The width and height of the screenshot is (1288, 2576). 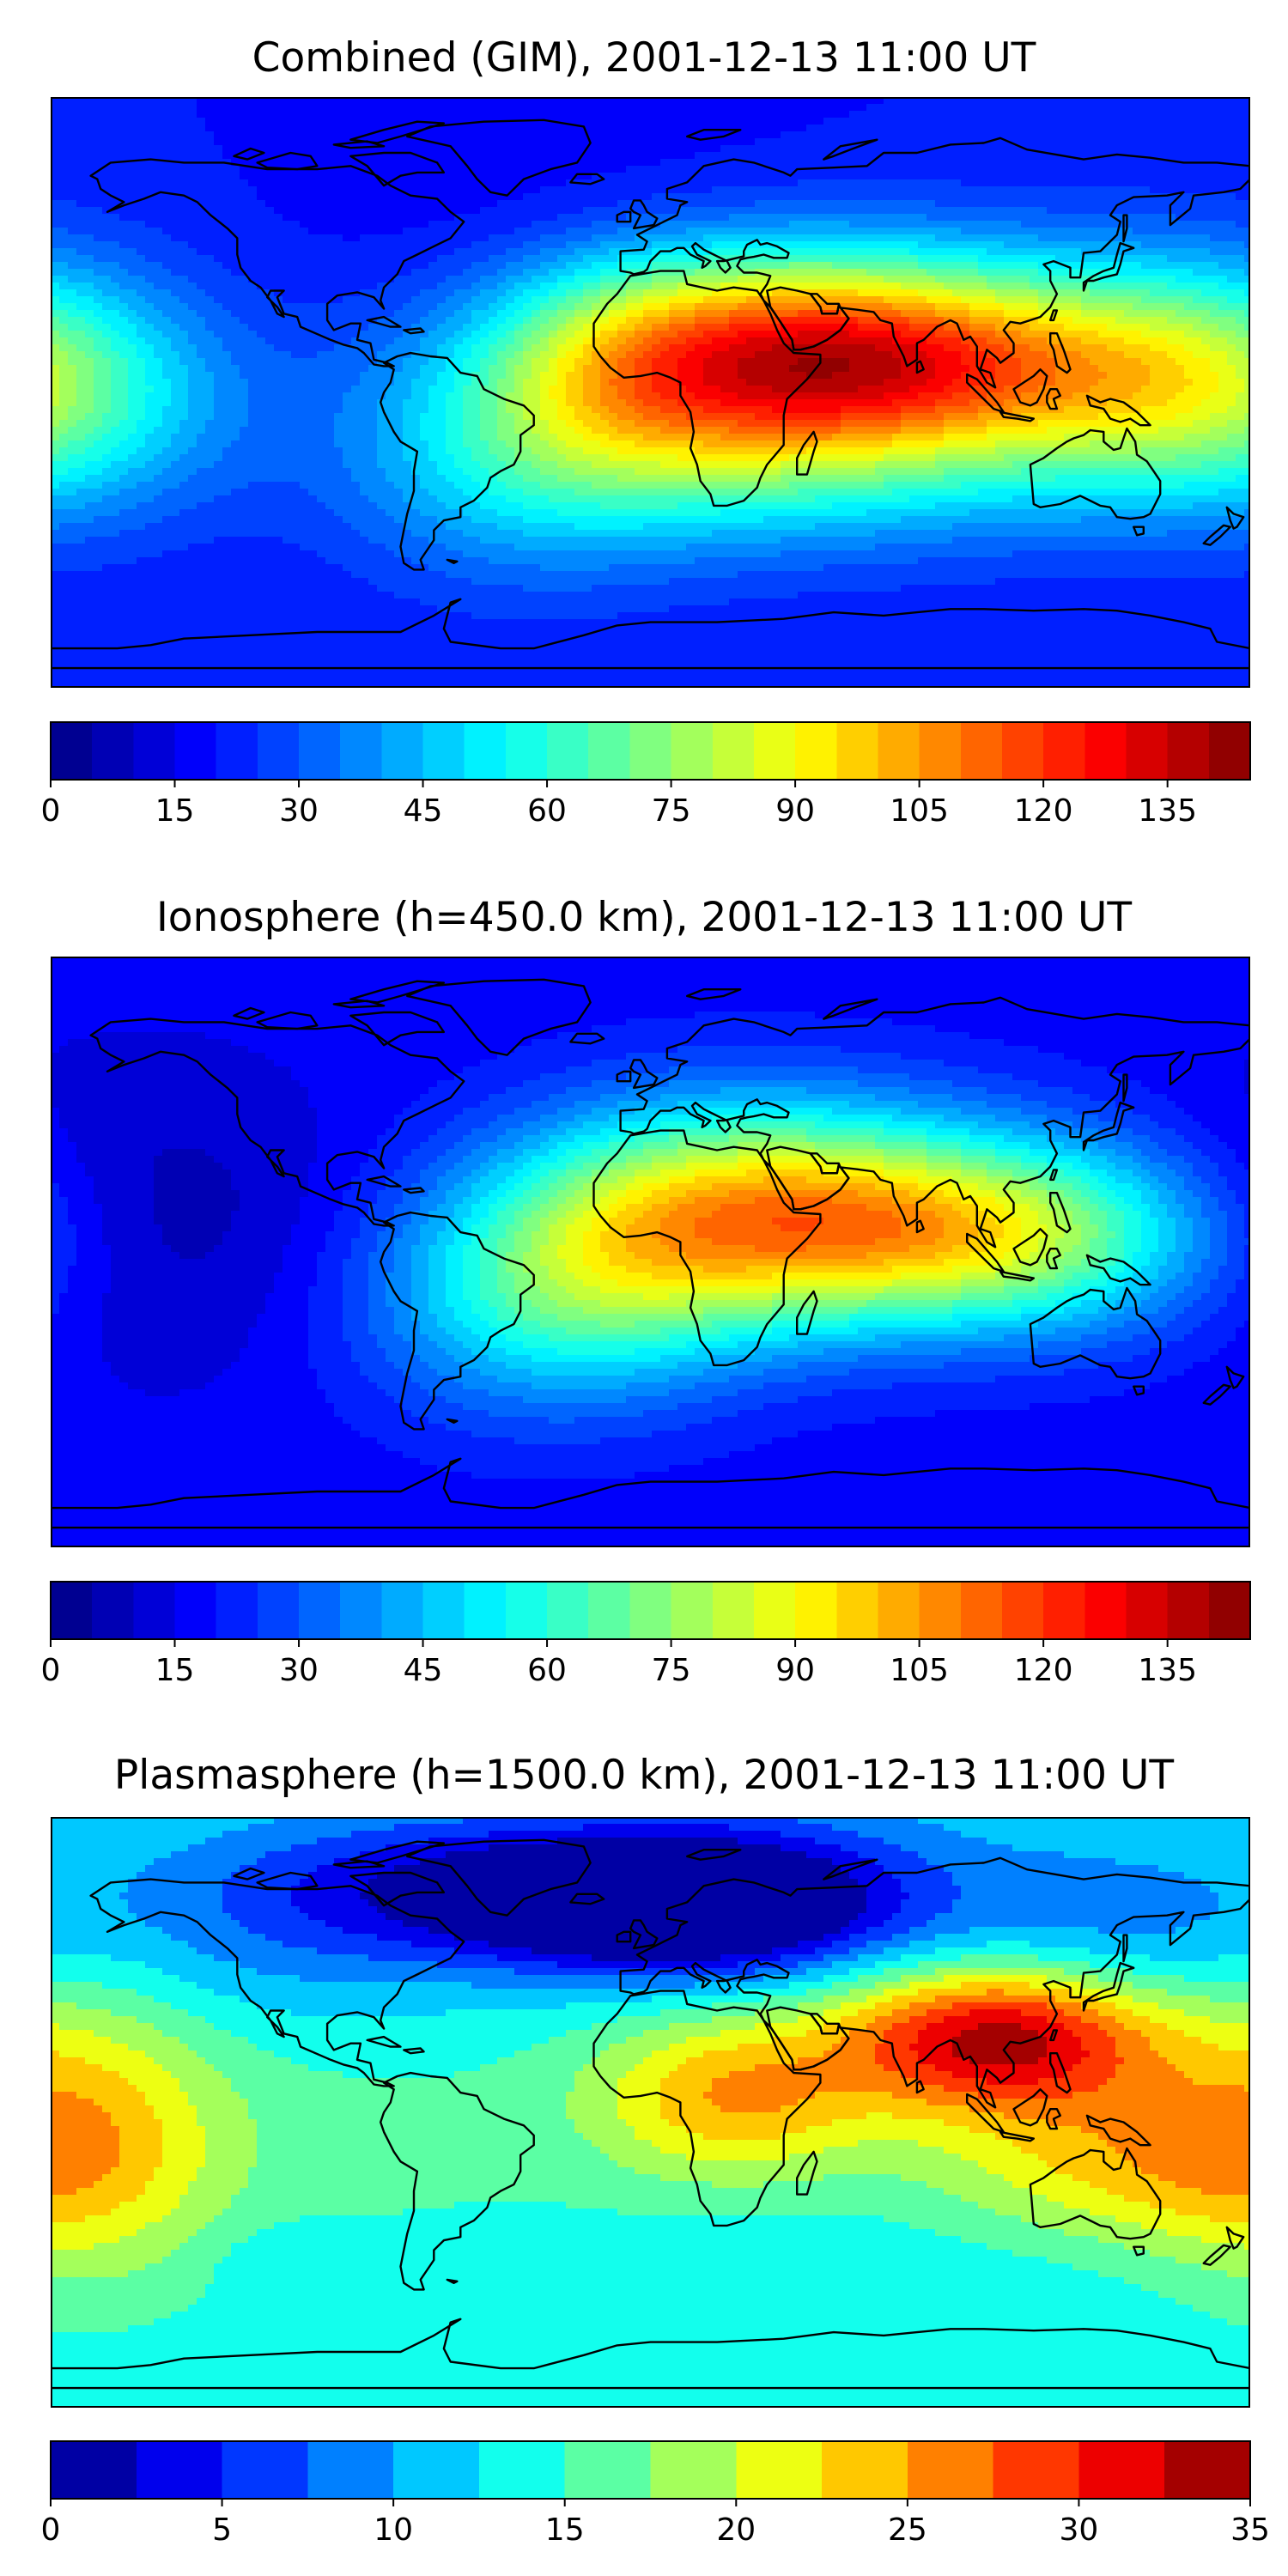 What do you see at coordinates (624, 1937) in the screenshot?
I see `coastline-ireland` at bounding box center [624, 1937].